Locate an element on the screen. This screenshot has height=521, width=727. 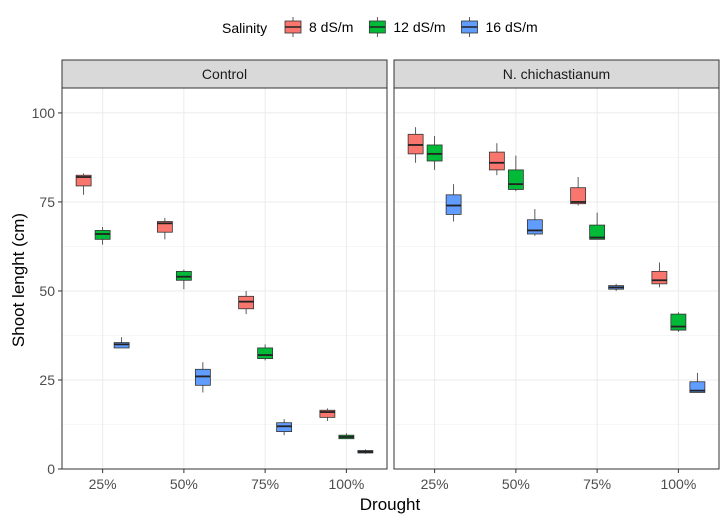
y-tick-label: 25 is located at coordinates (47, 380).